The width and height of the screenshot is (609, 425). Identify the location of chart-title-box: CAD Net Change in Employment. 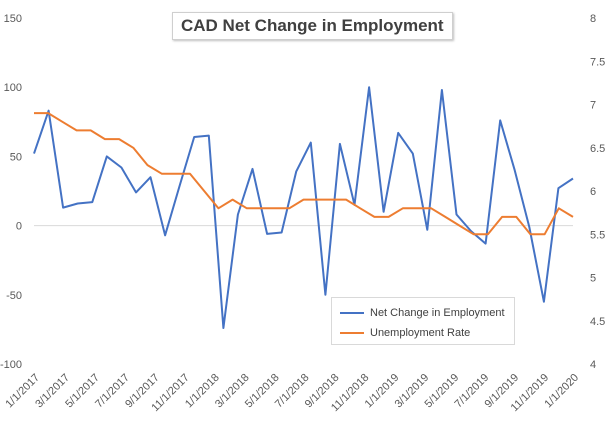
(312, 26).